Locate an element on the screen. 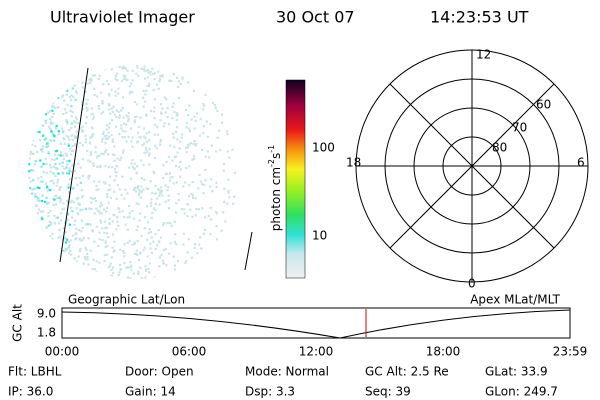 The height and width of the screenshot is (400, 600). title: Ultraviolet Imager is located at coordinates (122, 17).